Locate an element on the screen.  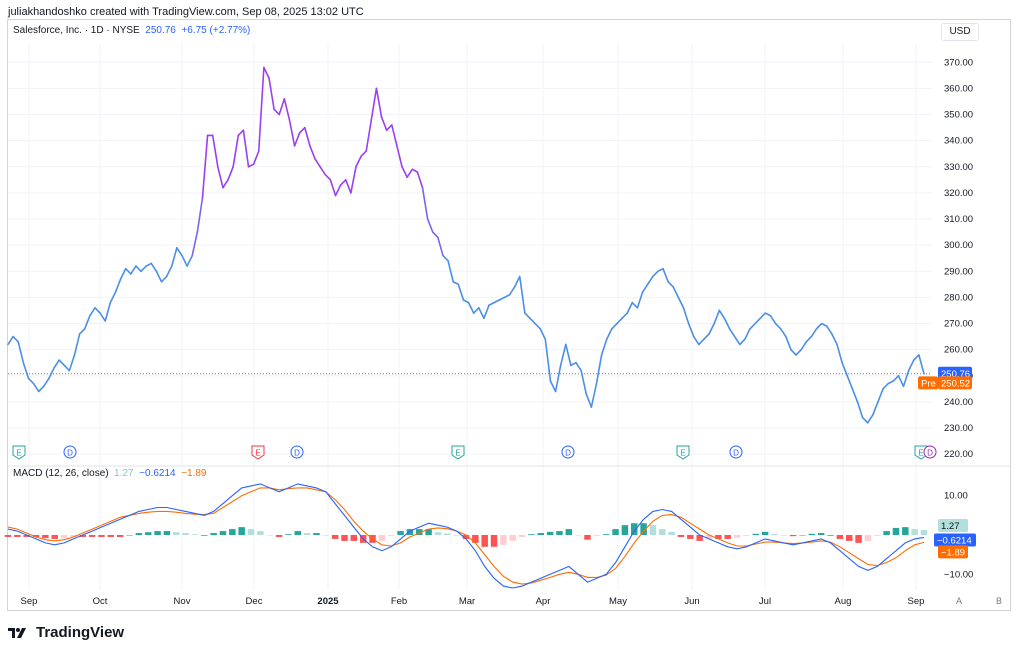
time-tick-label: Nov is located at coordinates (182, 601).